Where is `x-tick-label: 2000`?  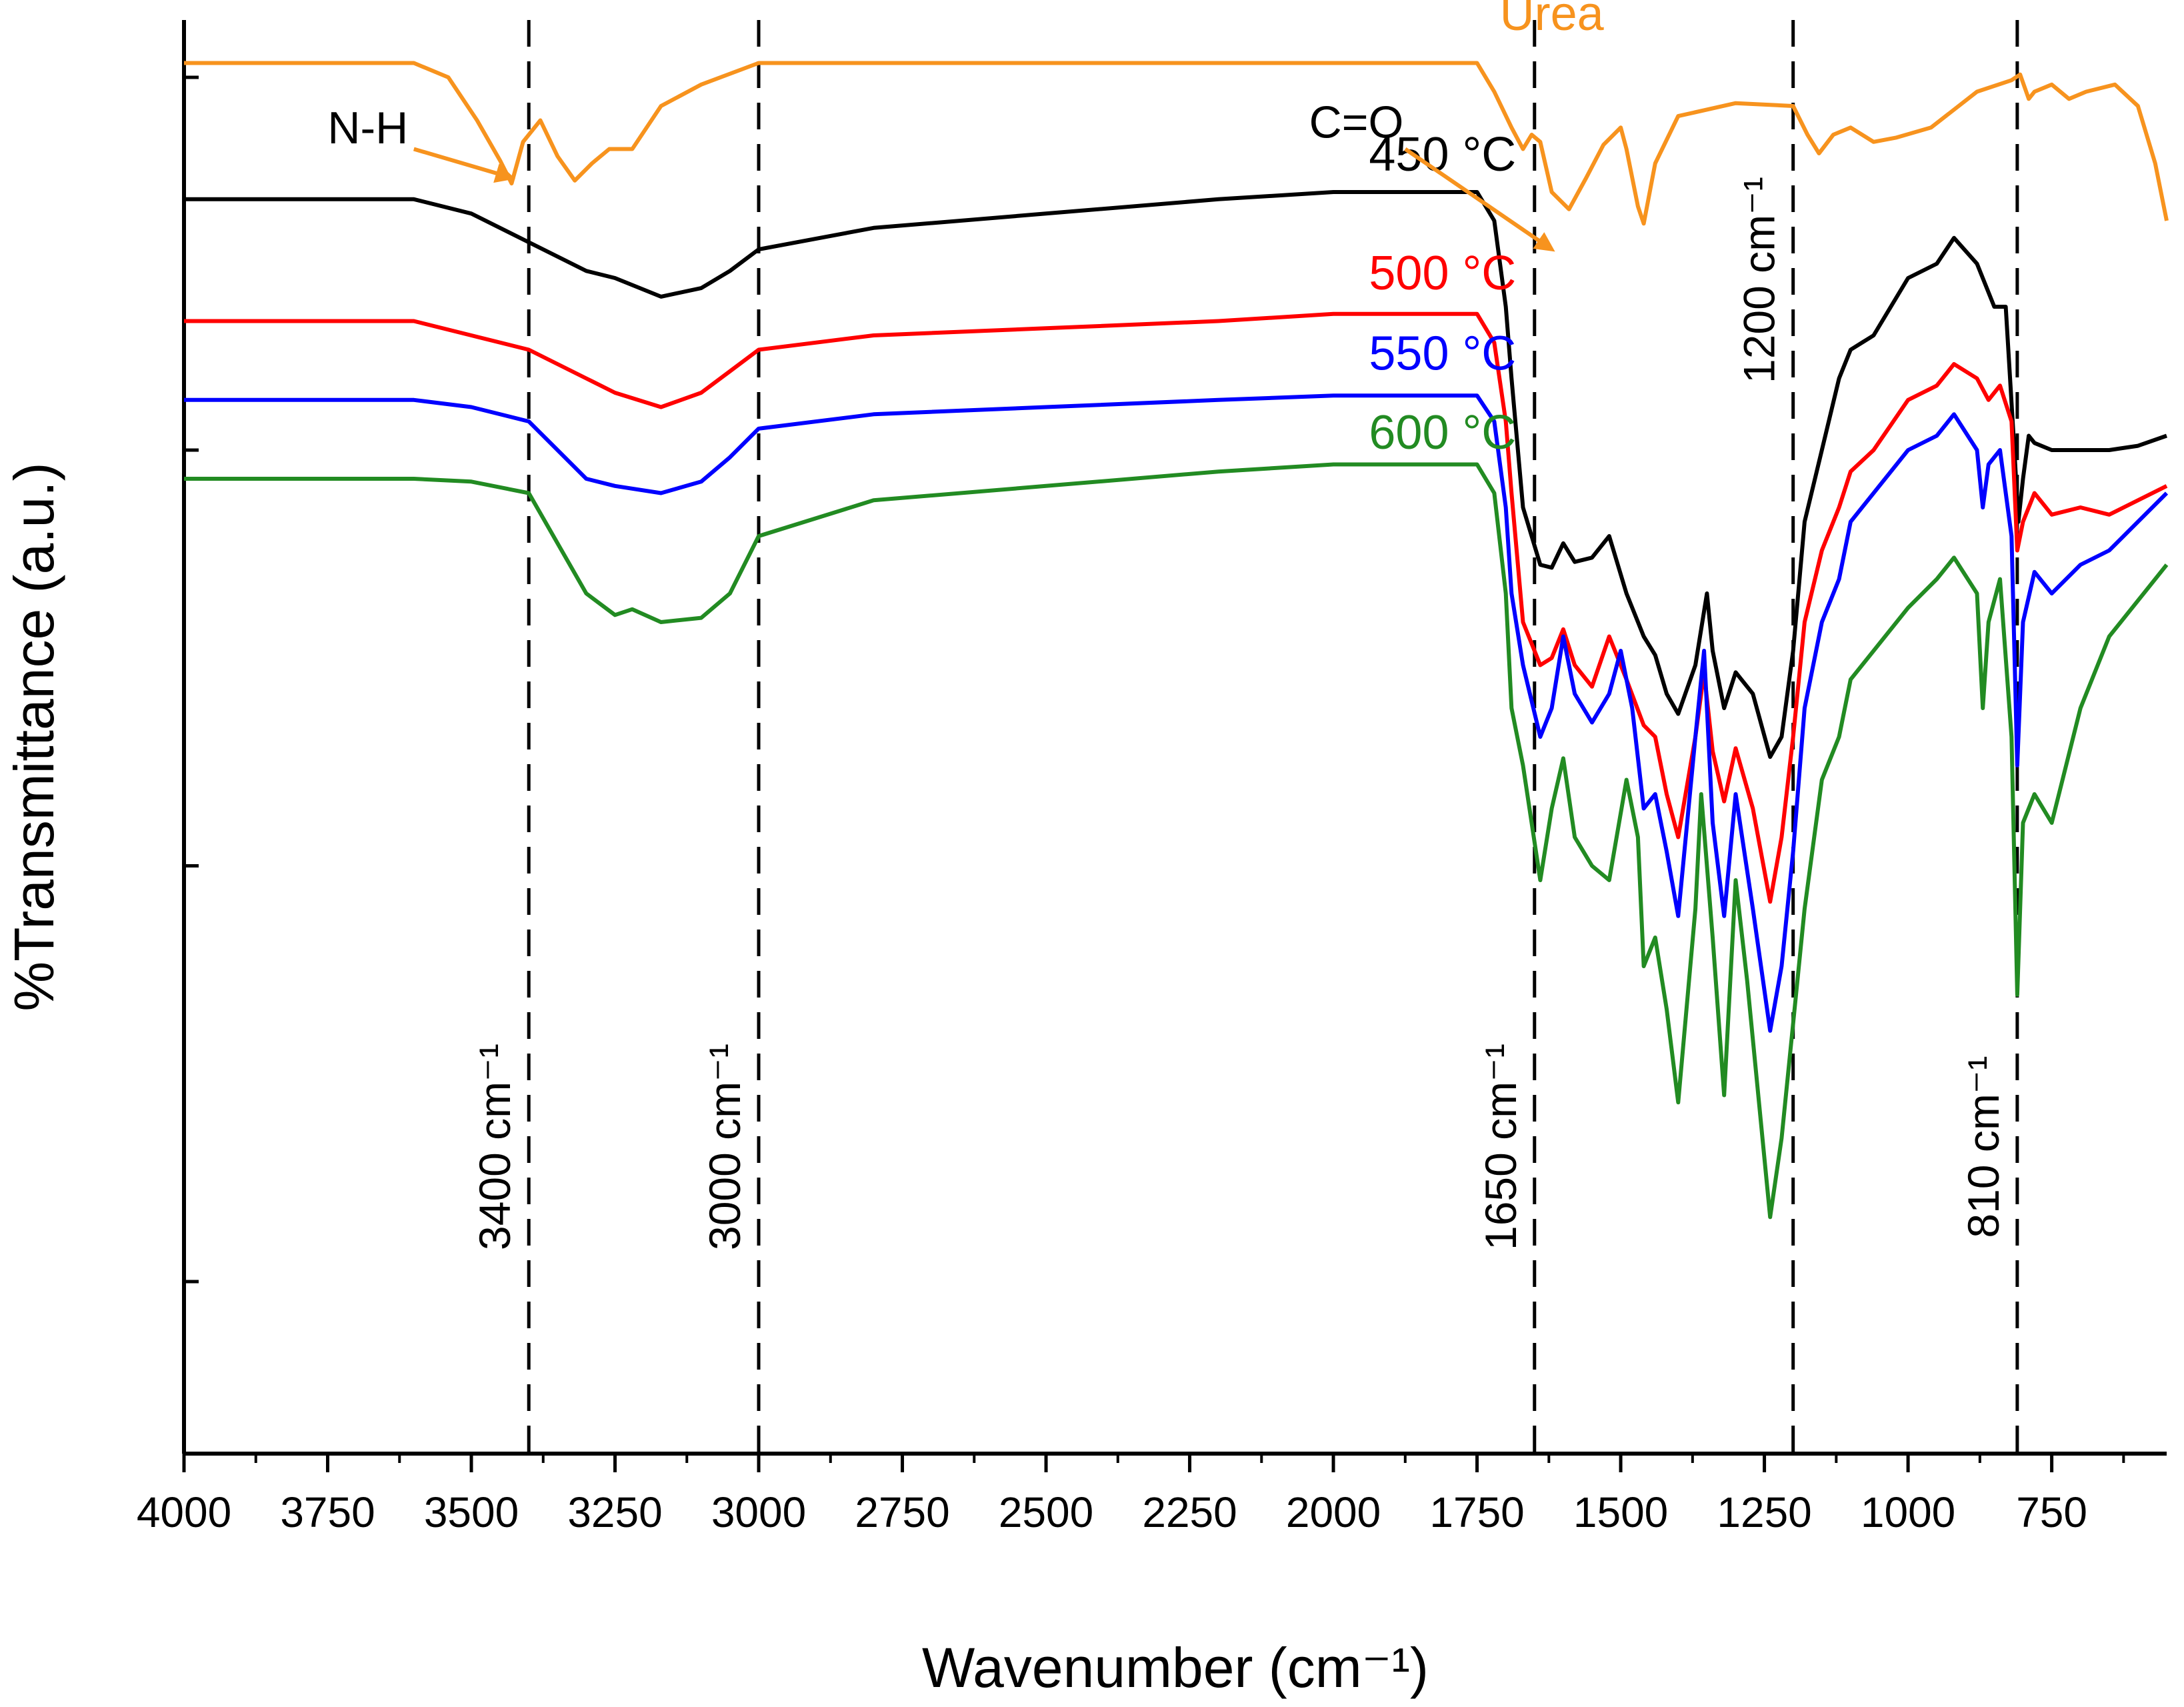
x-tick-label: 2000 is located at coordinates (1333, 1512).